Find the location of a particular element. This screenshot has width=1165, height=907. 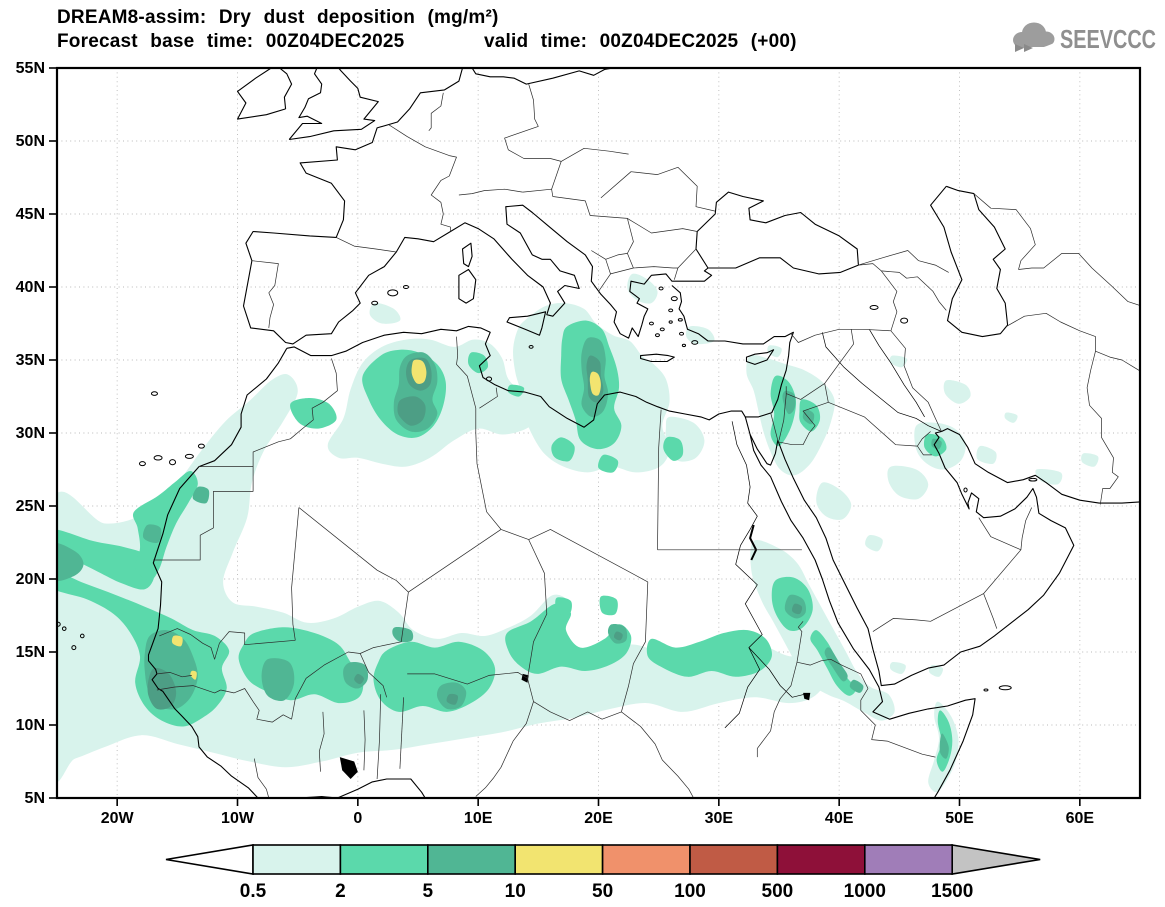

x-tick-label: 30E is located at coordinates (719, 818).